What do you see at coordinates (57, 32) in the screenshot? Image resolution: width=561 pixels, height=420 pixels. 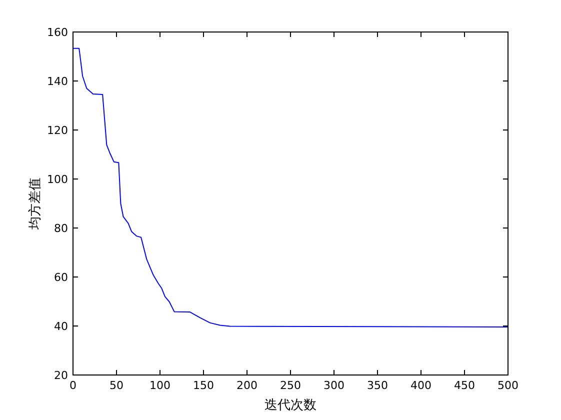 I see `y-tick-label: 160` at bounding box center [57, 32].